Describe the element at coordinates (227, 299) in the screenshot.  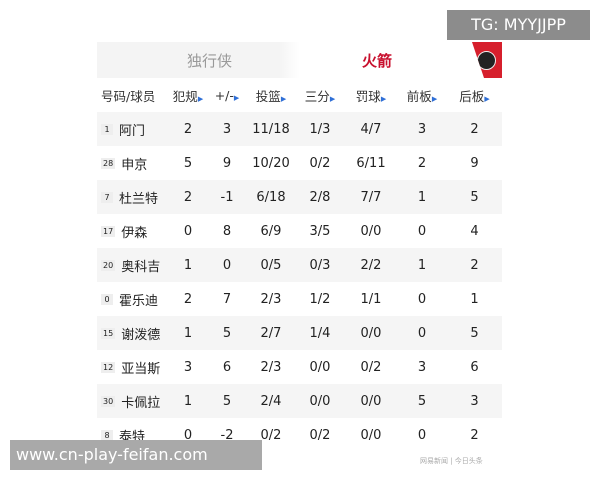
I see `stat-cell: 7` at that location.